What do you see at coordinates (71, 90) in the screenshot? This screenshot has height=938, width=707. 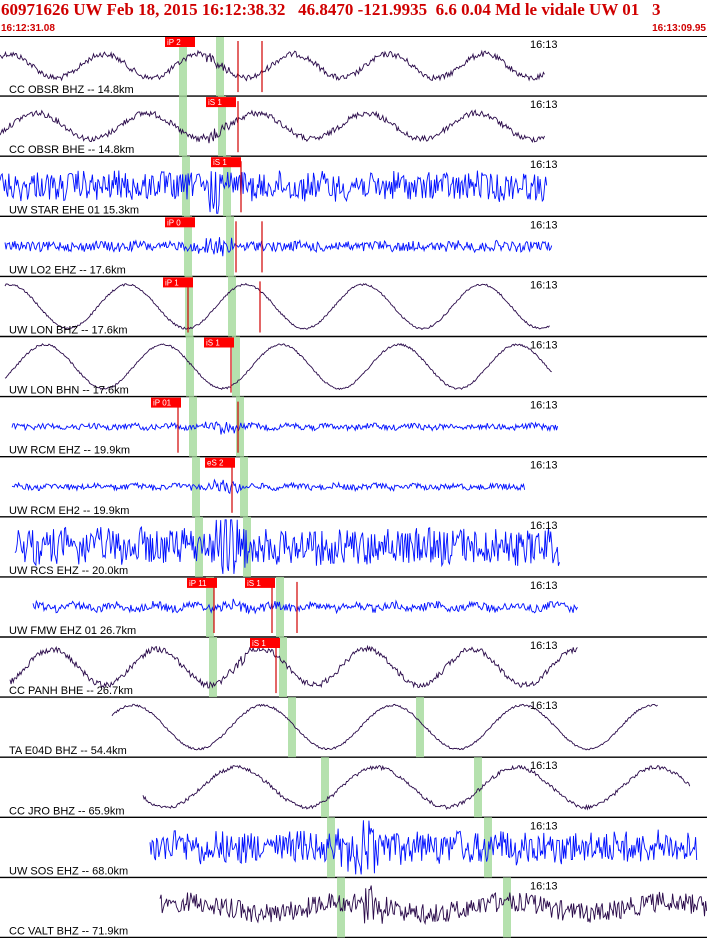 I see `station-label: CC OBSR BHZ -- 14.8km` at bounding box center [71, 90].